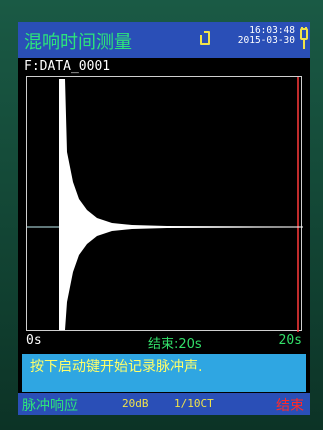 This screenshot has height=430, width=323. Describe the element at coordinates (194, 403) in the screenshot. I see `band-label: 1/10CT` at that location.